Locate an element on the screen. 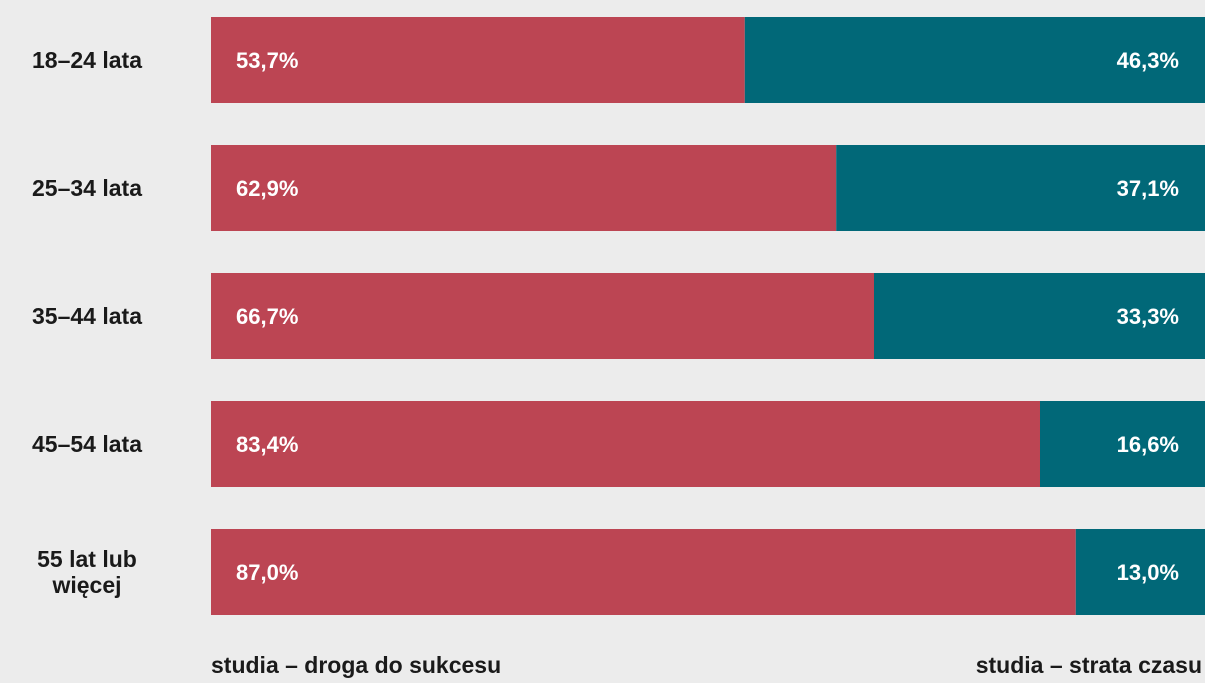  category-label: 18–24 lata is located at coordinates (87, 60).